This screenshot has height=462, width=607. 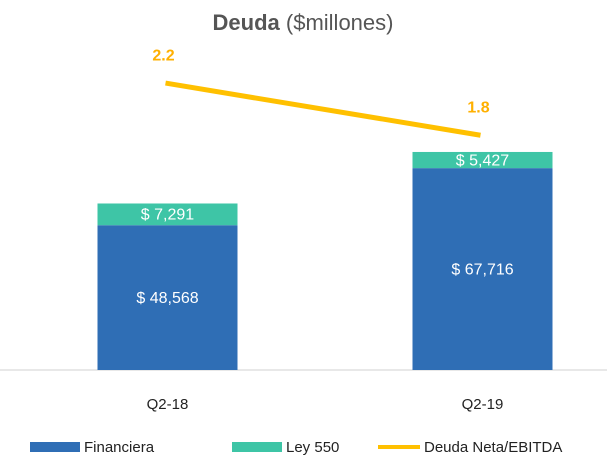 I want to click on data-label: $ 67,716, so click(x=482, y=269).